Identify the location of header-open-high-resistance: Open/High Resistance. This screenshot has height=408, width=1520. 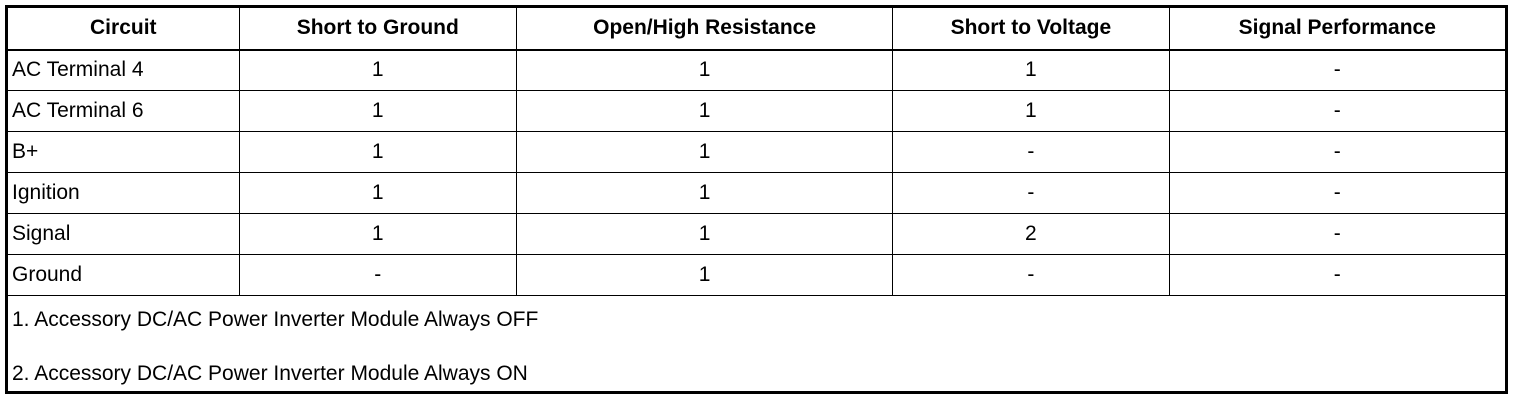
(704, 28).